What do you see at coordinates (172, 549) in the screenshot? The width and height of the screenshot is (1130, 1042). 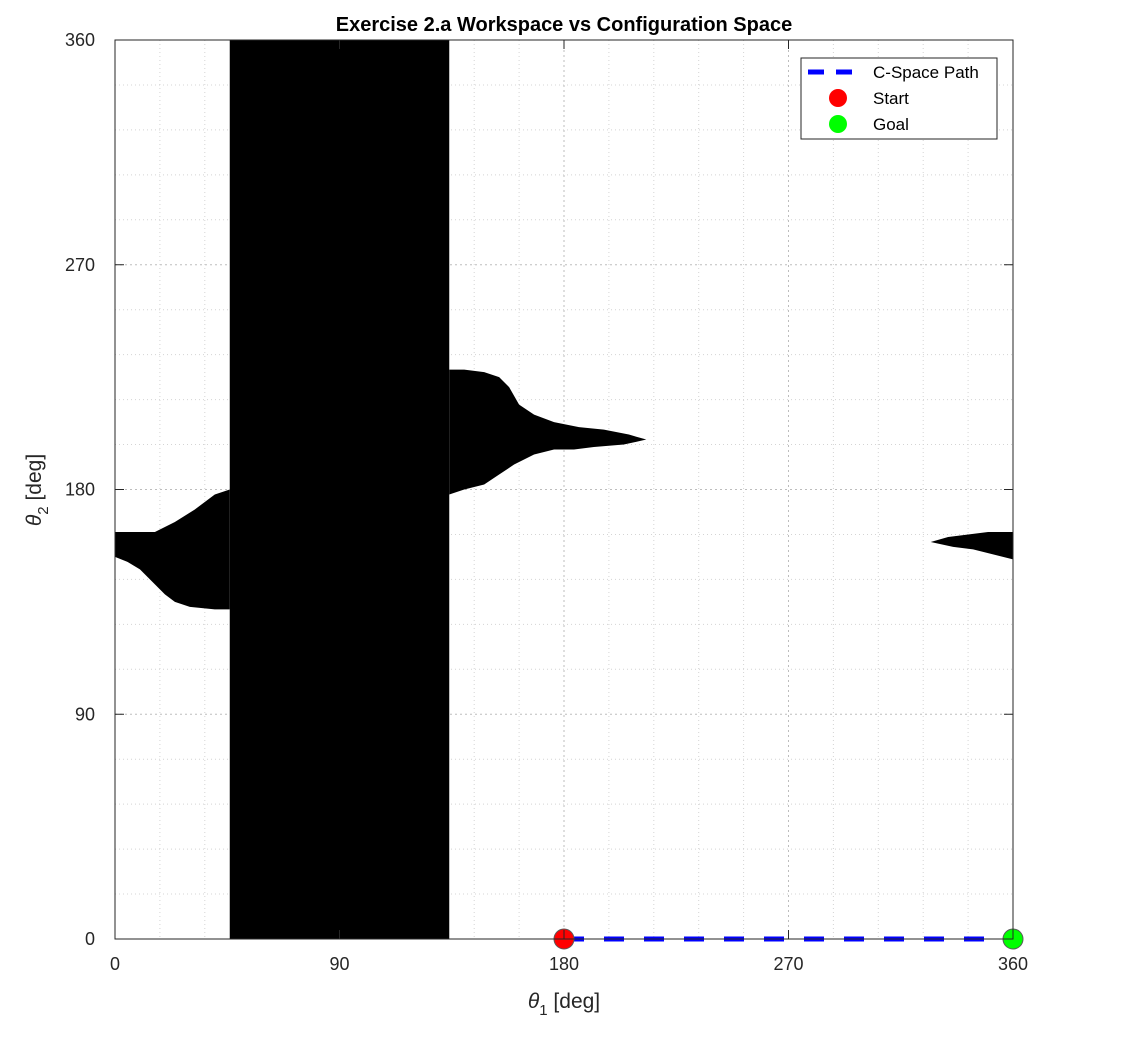 I see `obstacle-left-lobe` at bounding box center [172, 549].